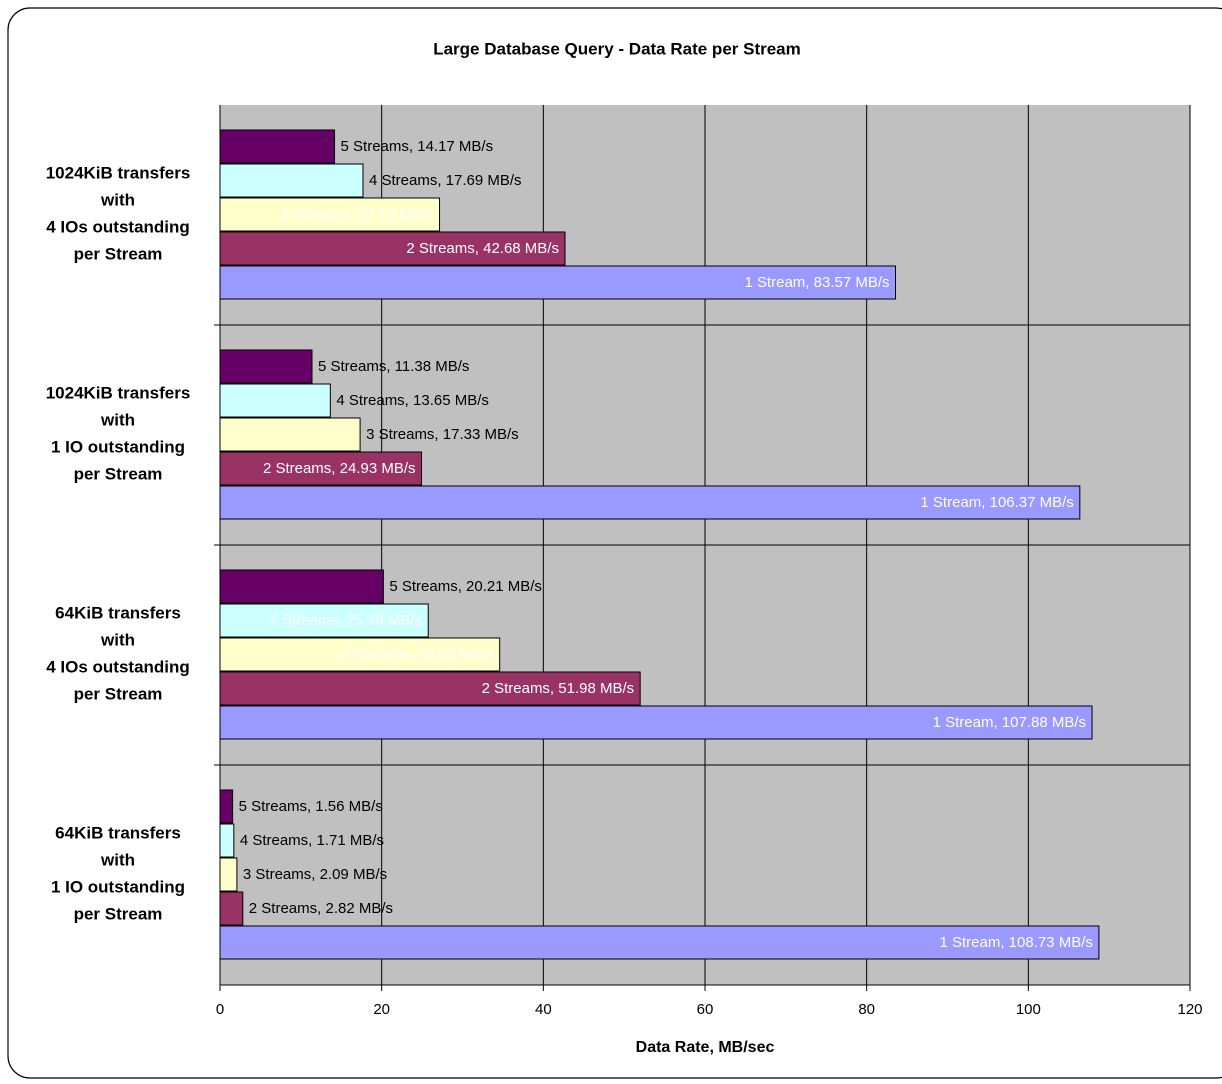 The image size is (1222, 1084). I want to click on data-label: 1 Stream, 107.88 MB/s, so click(1009, 722).